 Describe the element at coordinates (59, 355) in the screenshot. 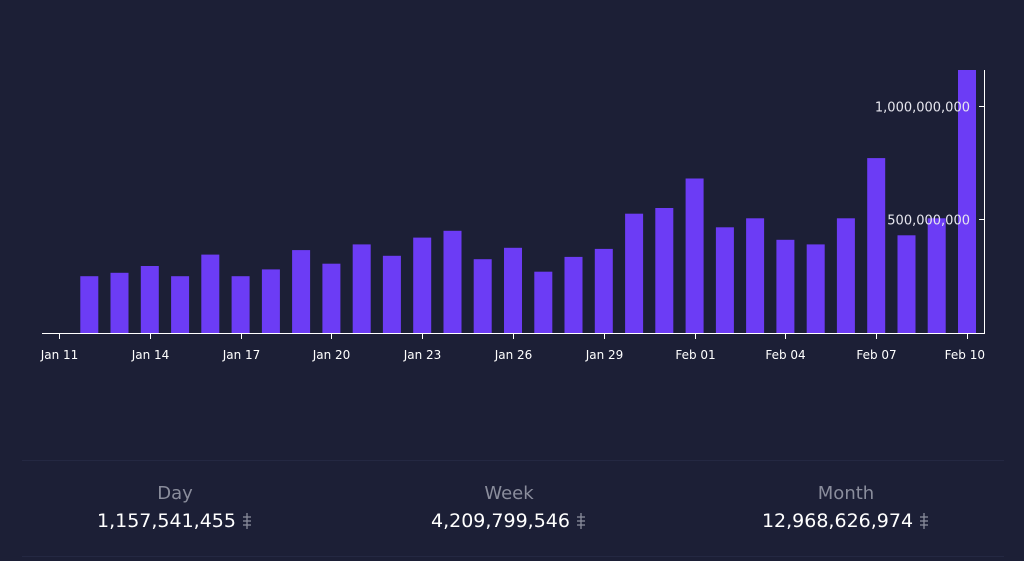

I see `x-tick-label: Jan 11` at that location.